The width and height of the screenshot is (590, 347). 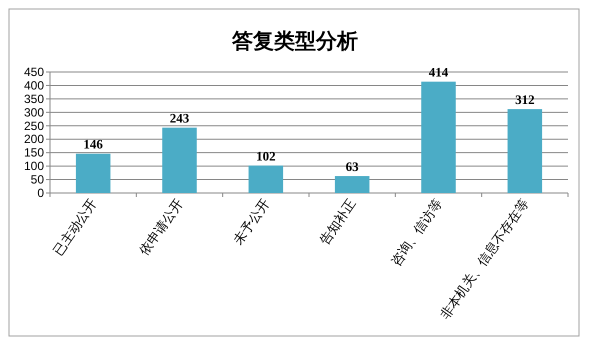 What do you see at coordinates (34, 125) in the screenshot?
I see `y-tick-label: 250` at bounding box center [34, 125].